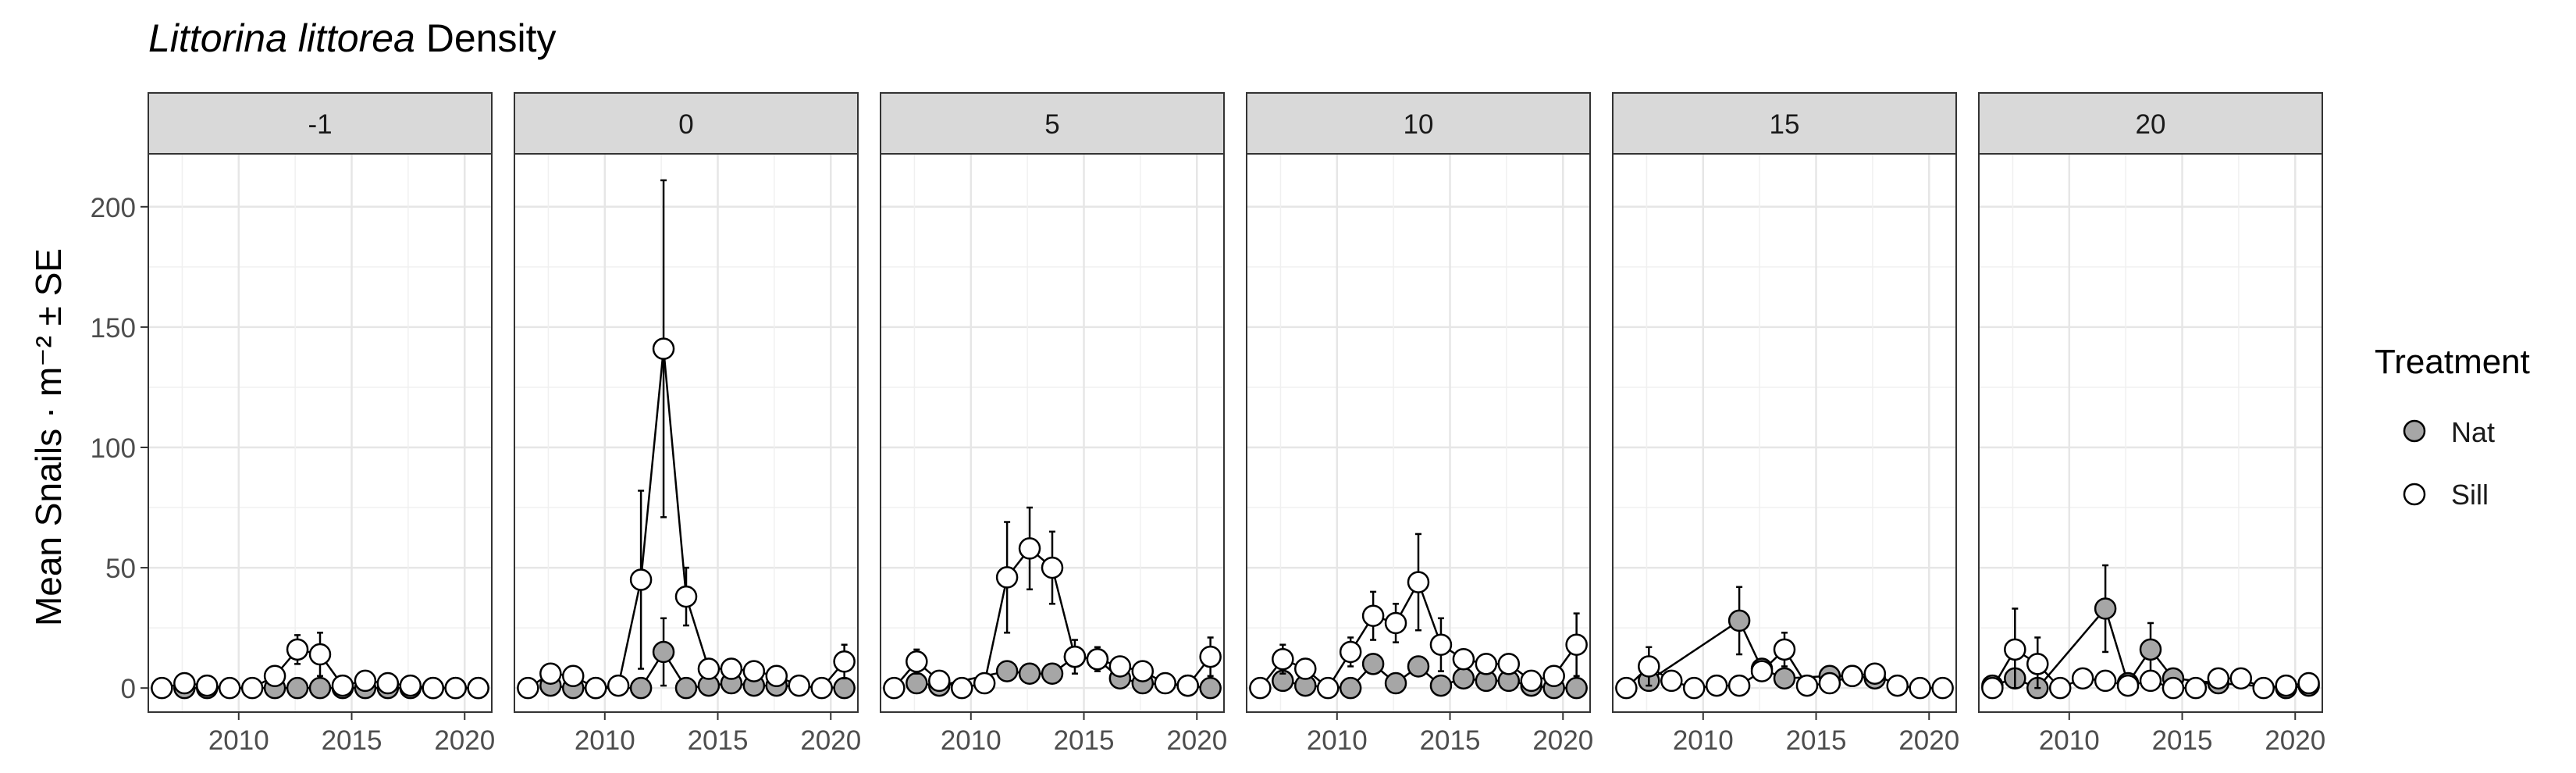 The height and width of the screenshot is (773, 2576). What do you see at coordinates (2151, 124) in the screenshot?
I see `facet-strip-label: 20` at bounding box center [2151, 124].